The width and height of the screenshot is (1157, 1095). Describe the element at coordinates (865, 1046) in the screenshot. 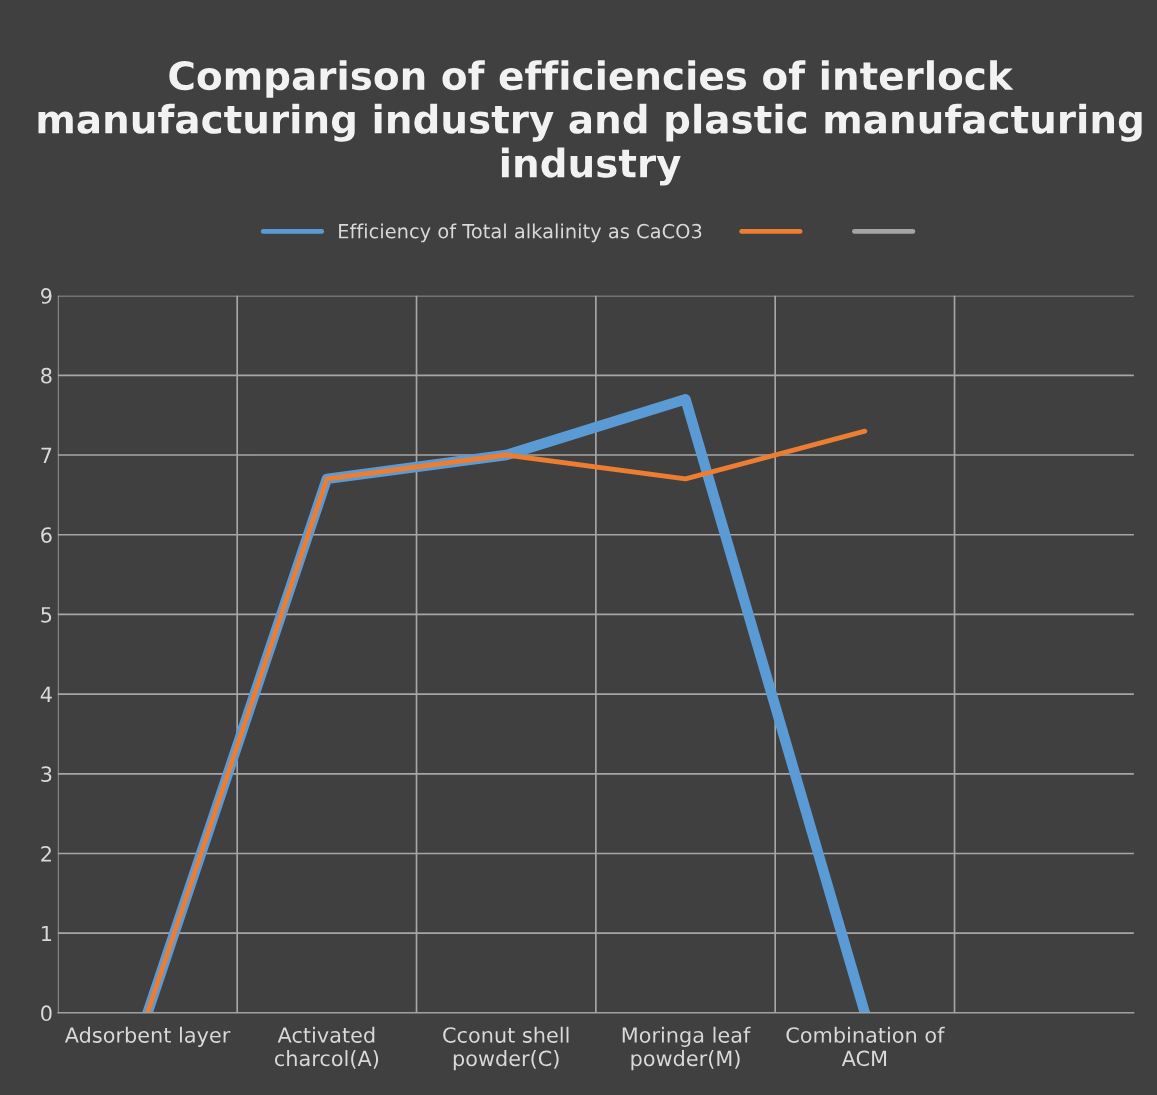

I see `x-tick-label: Combination of ACM` at that location.